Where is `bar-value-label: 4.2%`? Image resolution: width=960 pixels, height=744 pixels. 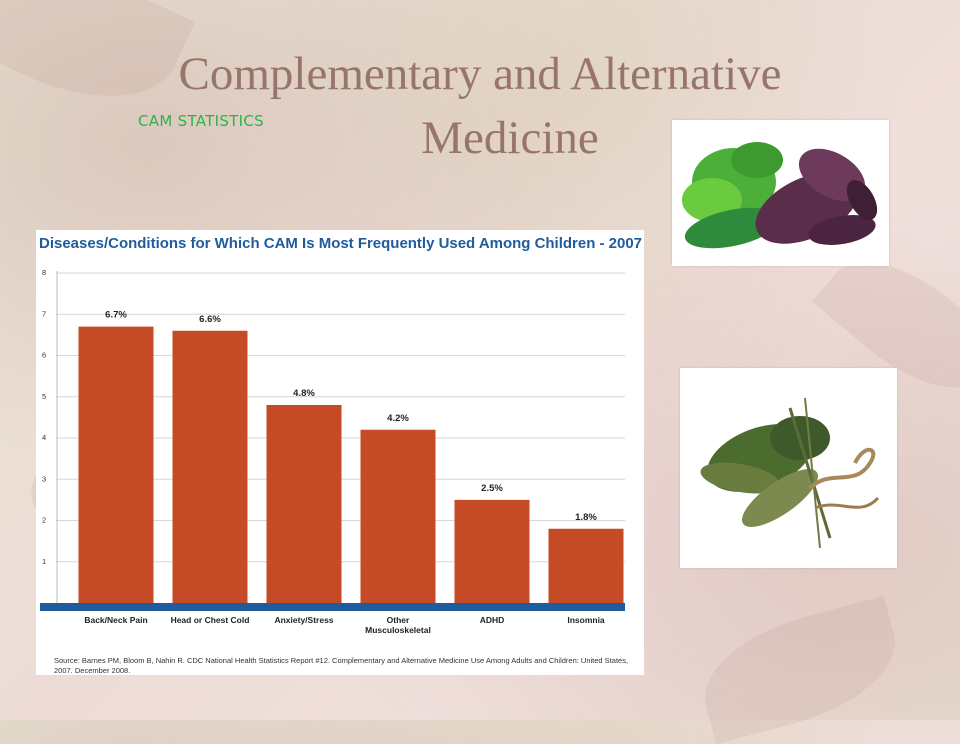 bar-value-label: 4.2% is located at coordinates (398, 418).